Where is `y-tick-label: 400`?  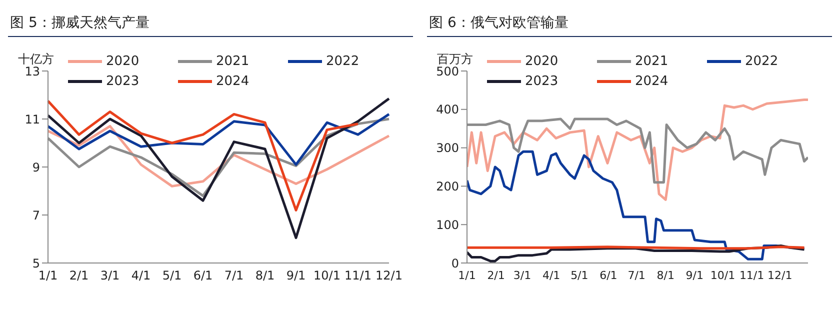 y-tick-label: 400 is located at coordinates (447, 109).